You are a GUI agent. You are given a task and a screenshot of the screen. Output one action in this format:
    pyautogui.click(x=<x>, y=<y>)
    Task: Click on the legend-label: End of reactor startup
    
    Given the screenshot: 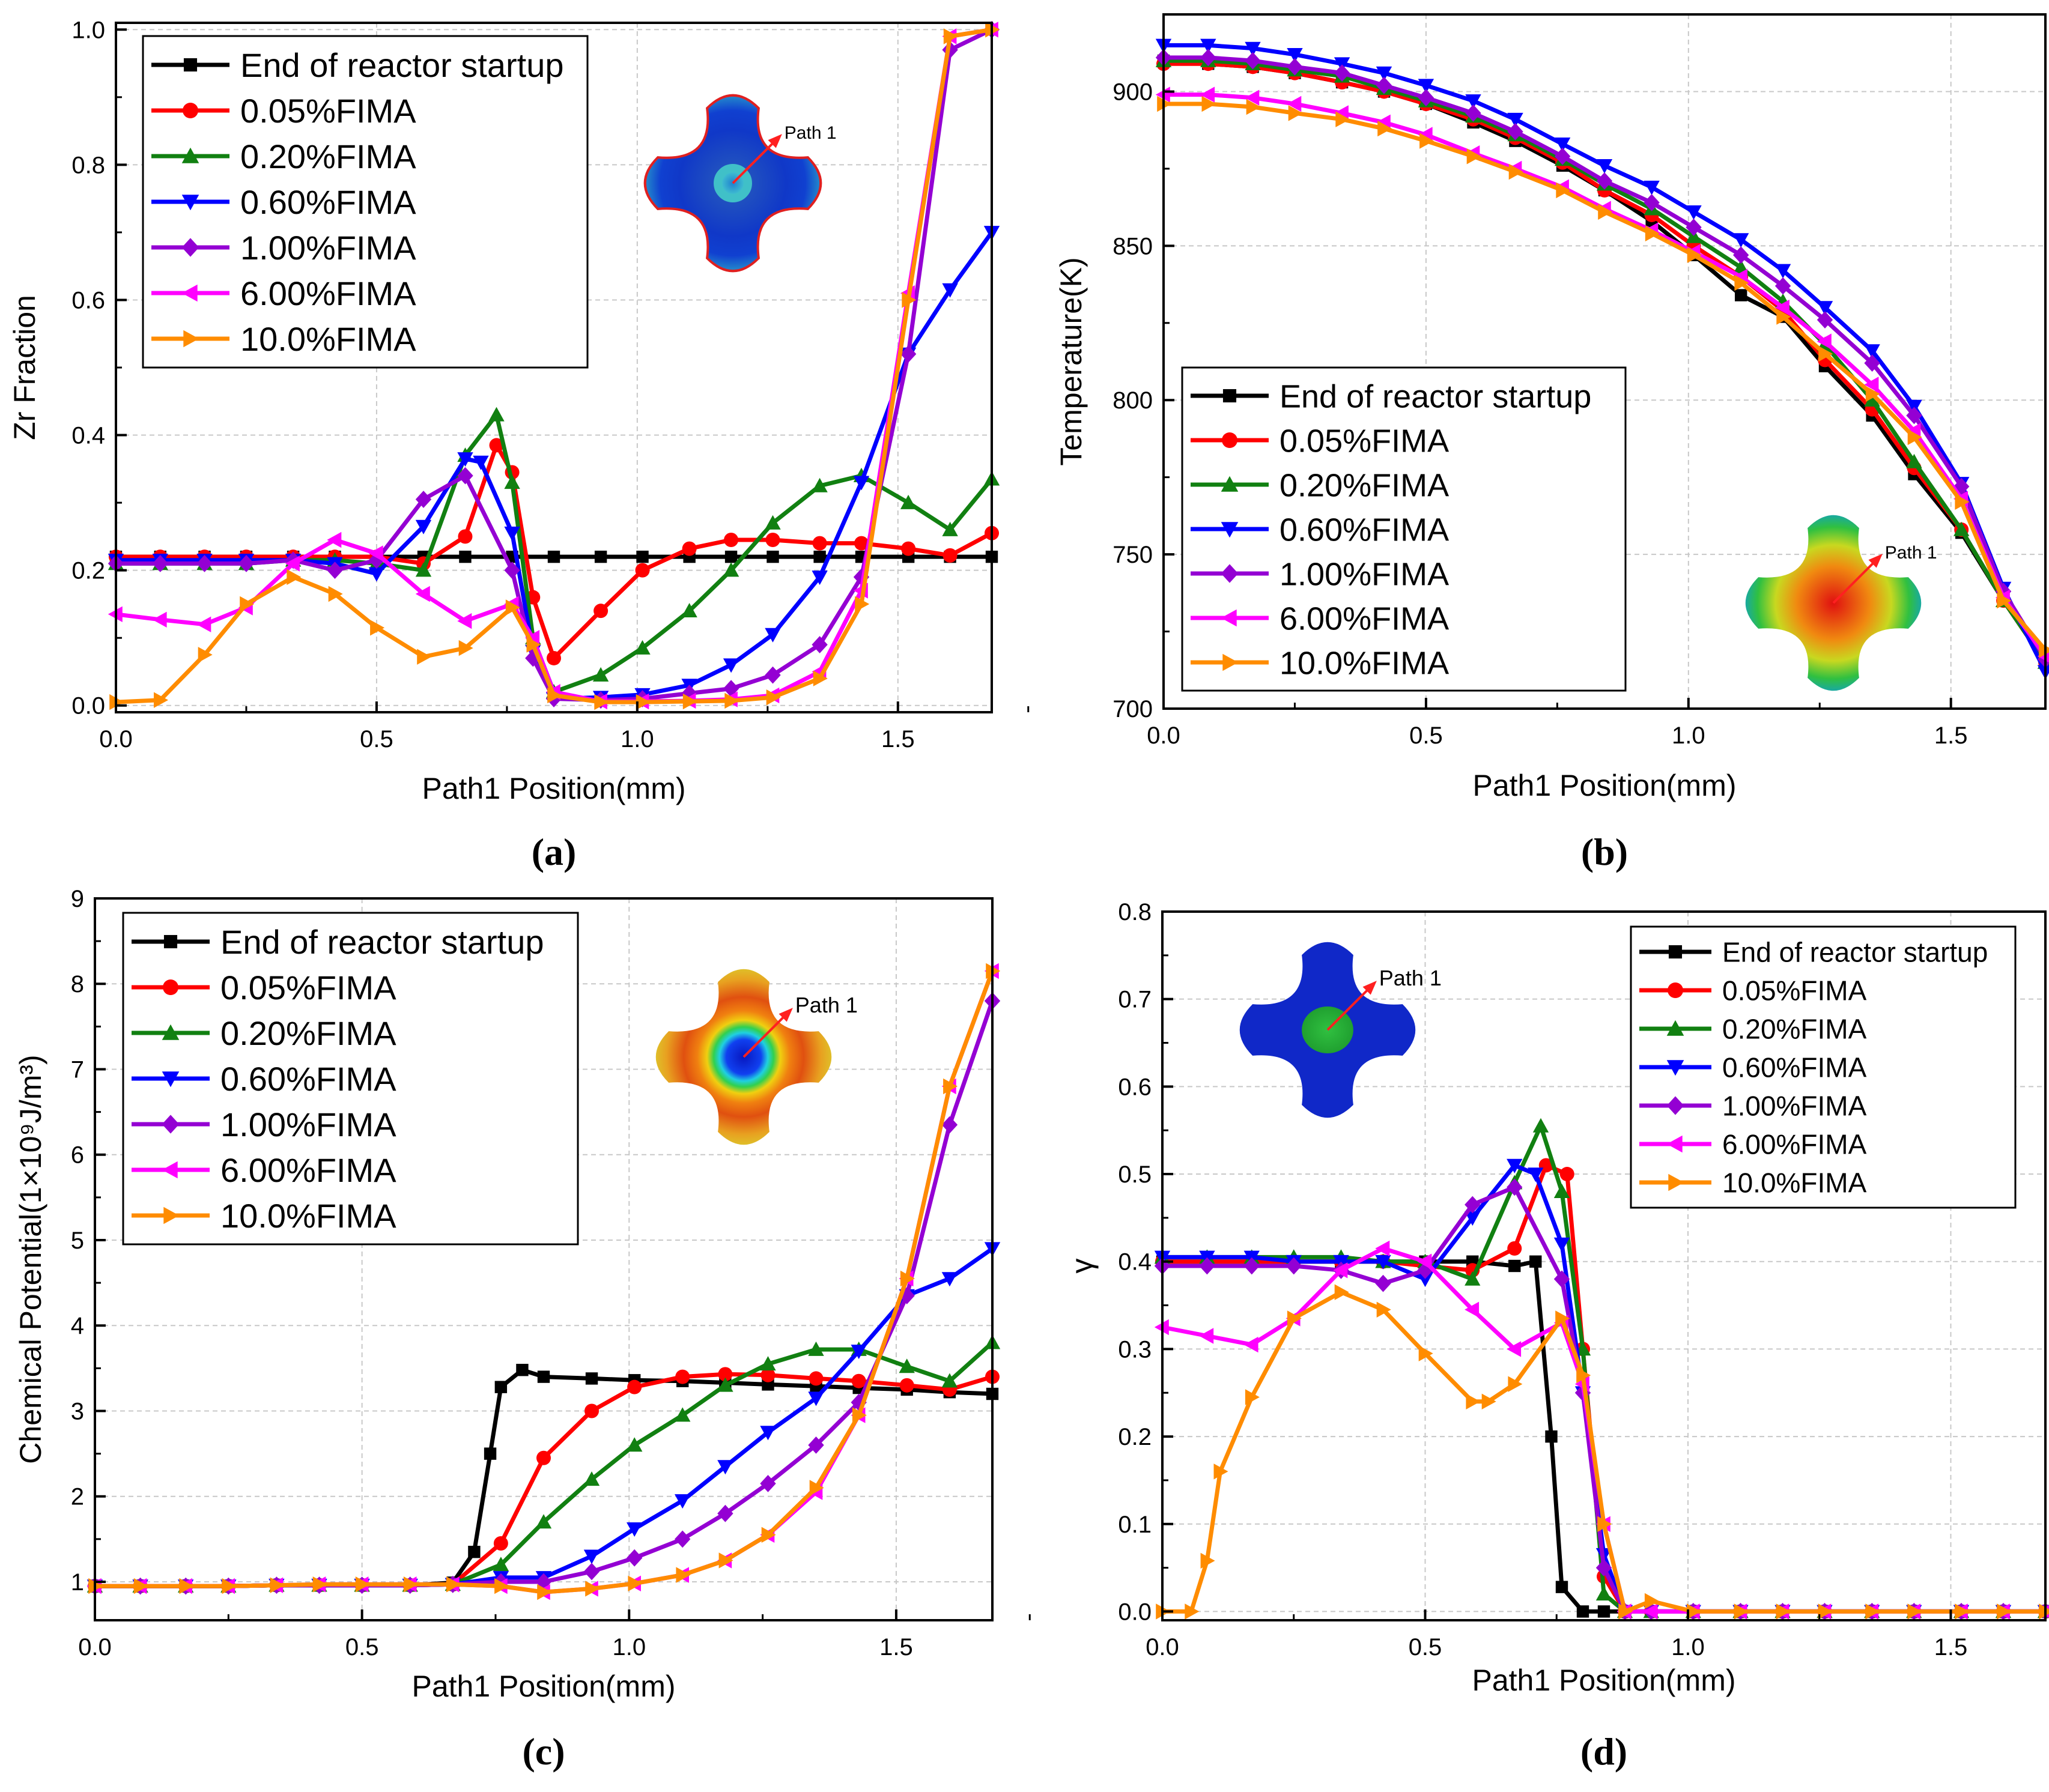 What is the action you would take?
    pyautogui.click(x=1435, y=396)
    